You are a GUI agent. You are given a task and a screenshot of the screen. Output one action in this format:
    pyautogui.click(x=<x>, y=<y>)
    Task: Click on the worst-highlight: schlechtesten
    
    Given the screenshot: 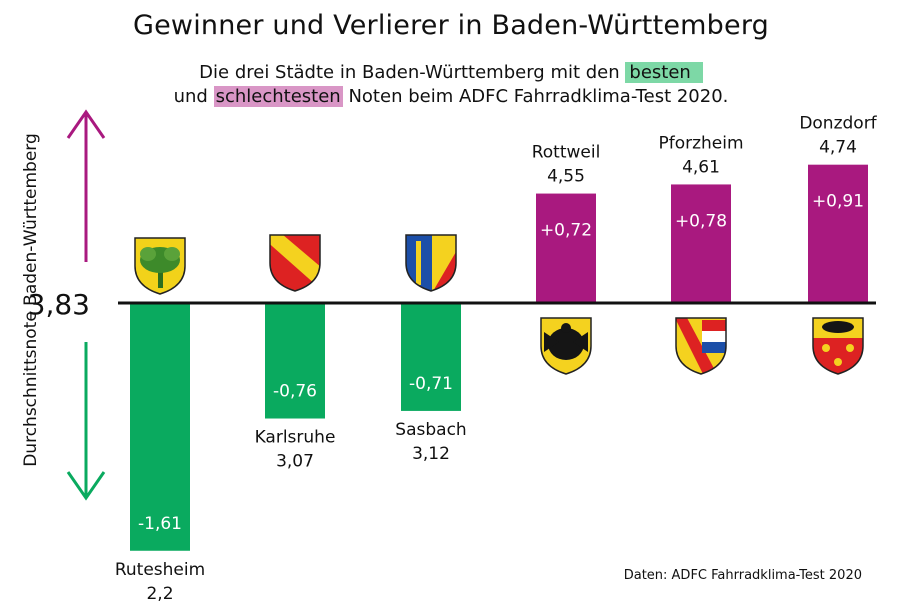 What is the action you would take?
    pyautogui.click(x=278, y=96)
    